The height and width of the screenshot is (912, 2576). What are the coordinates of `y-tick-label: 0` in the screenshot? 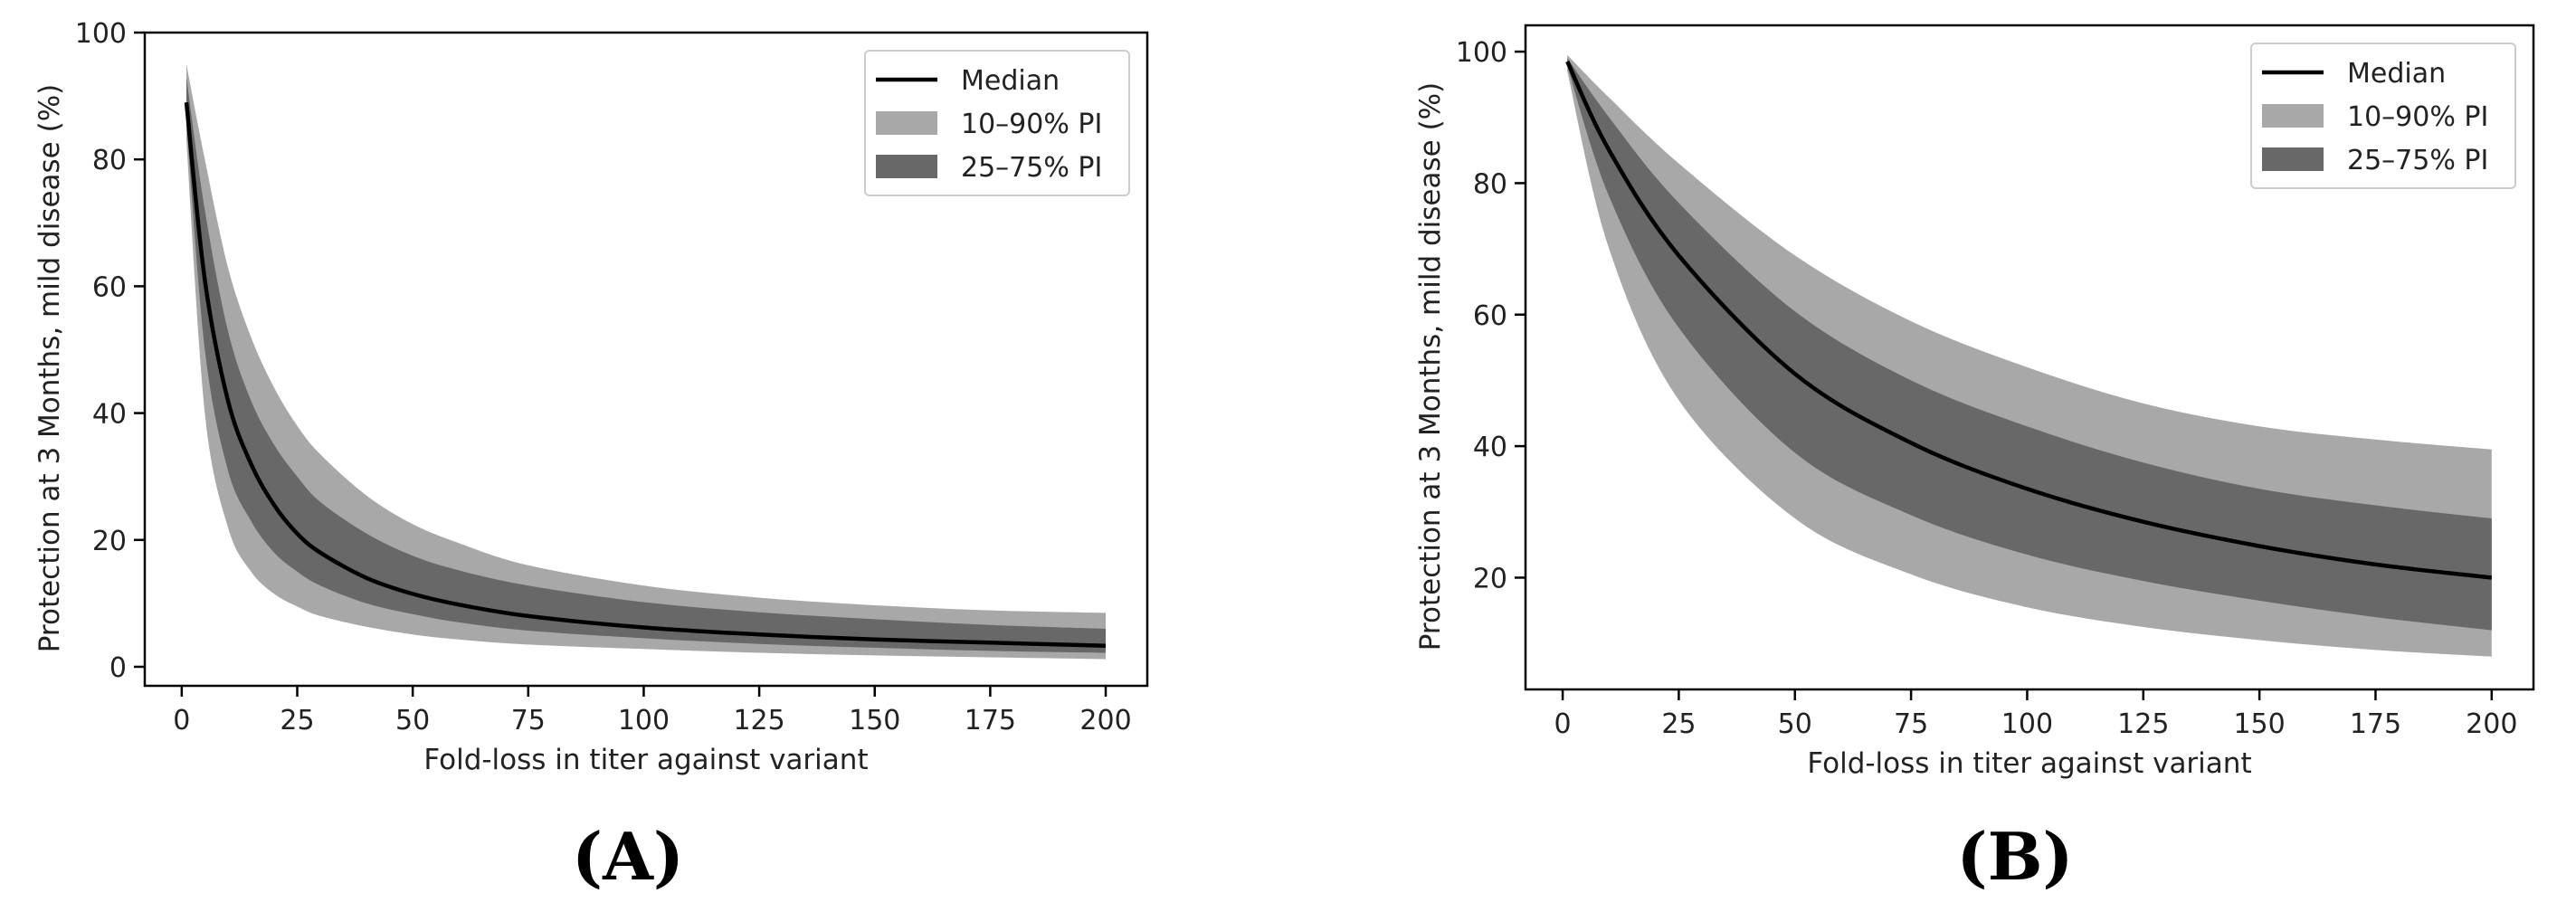 It's located at (118, 668).